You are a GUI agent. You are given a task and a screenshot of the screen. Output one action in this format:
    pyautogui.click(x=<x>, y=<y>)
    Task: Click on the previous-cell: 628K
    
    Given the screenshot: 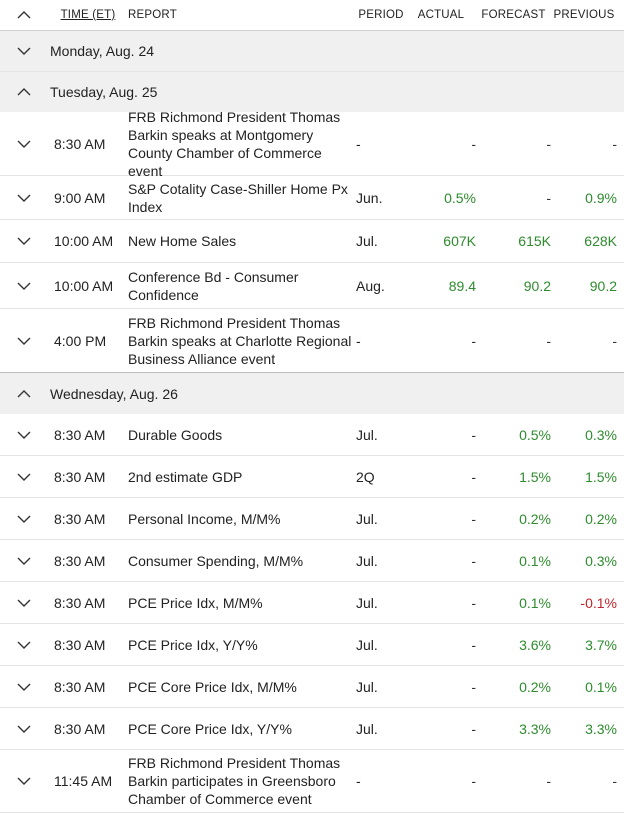 What is the action you would take?
    pyautogui.click(x=600, y=241)
    